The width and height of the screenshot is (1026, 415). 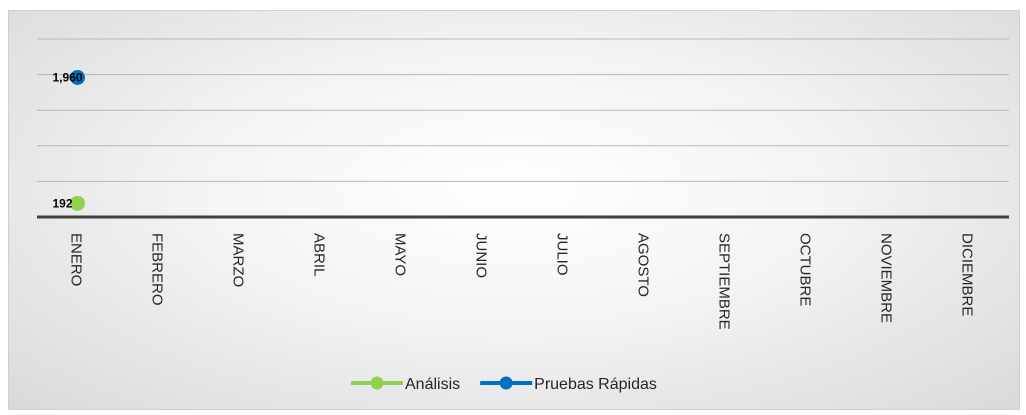 What do you see at coordinates (481, 255) in the screenshot?
I see `x-tick-label: JUNIO` at bounding box center [481, 255].